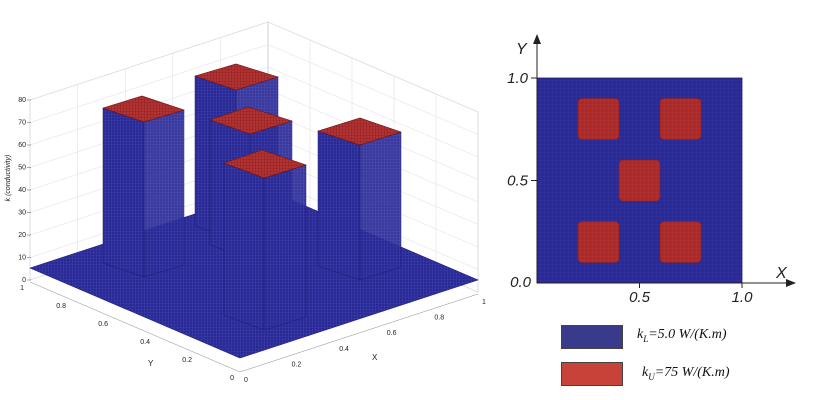 This screenshot has width=831, height=400. Describe the element at coordinates (151, 363) in the screenshot. I see `y-axis-label: Y` at that location.